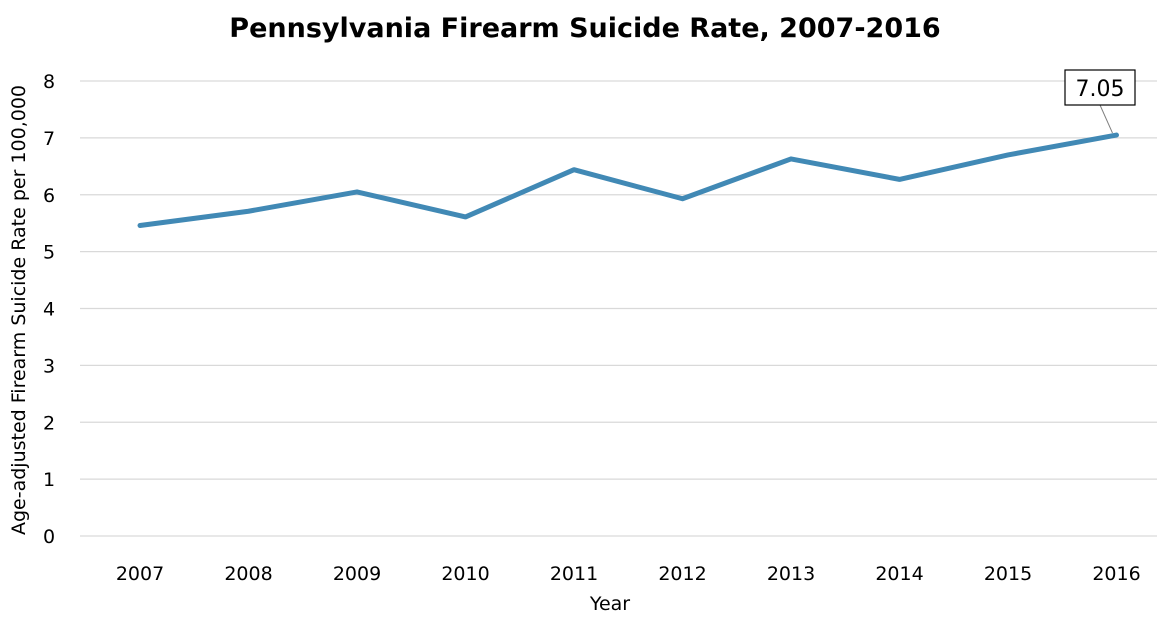  I want to click on y-tick-label: 8, so click(49, 82).